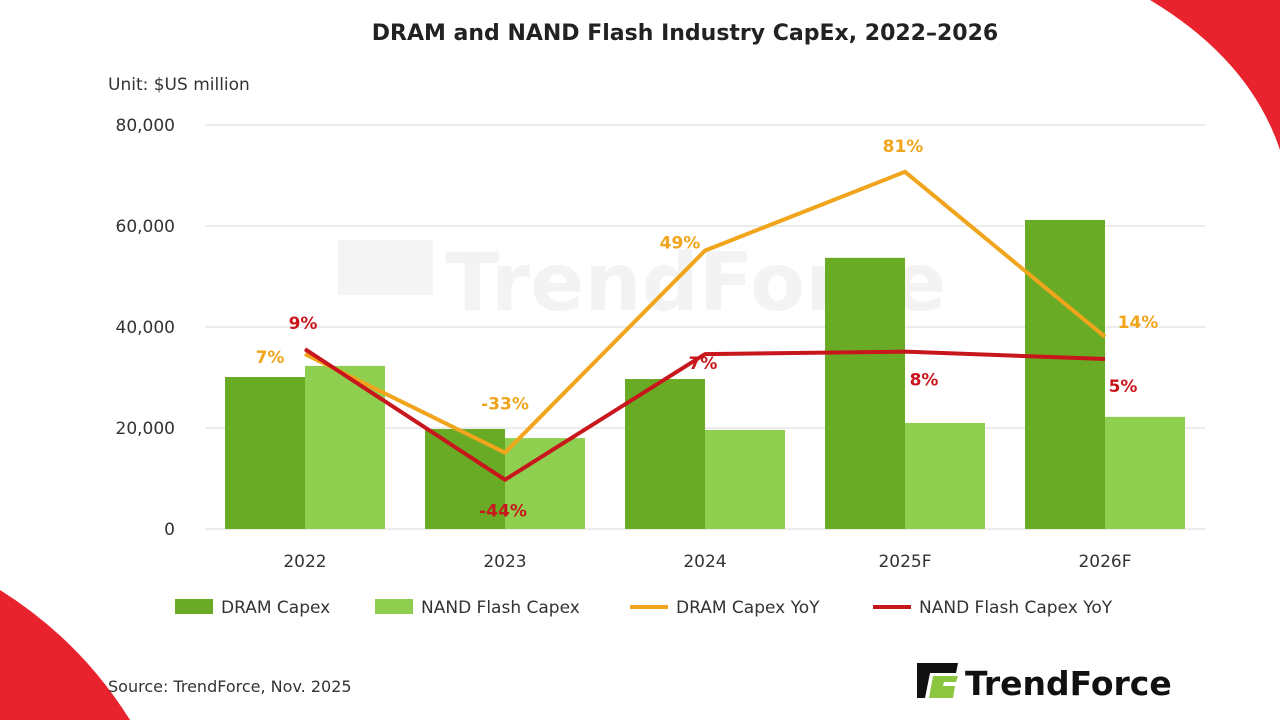 This screenshot has height=720, width=1280. Describe the element at coordinates (904, 562) in the screenshot. I see `x-tick-label: 2025F` at that location.